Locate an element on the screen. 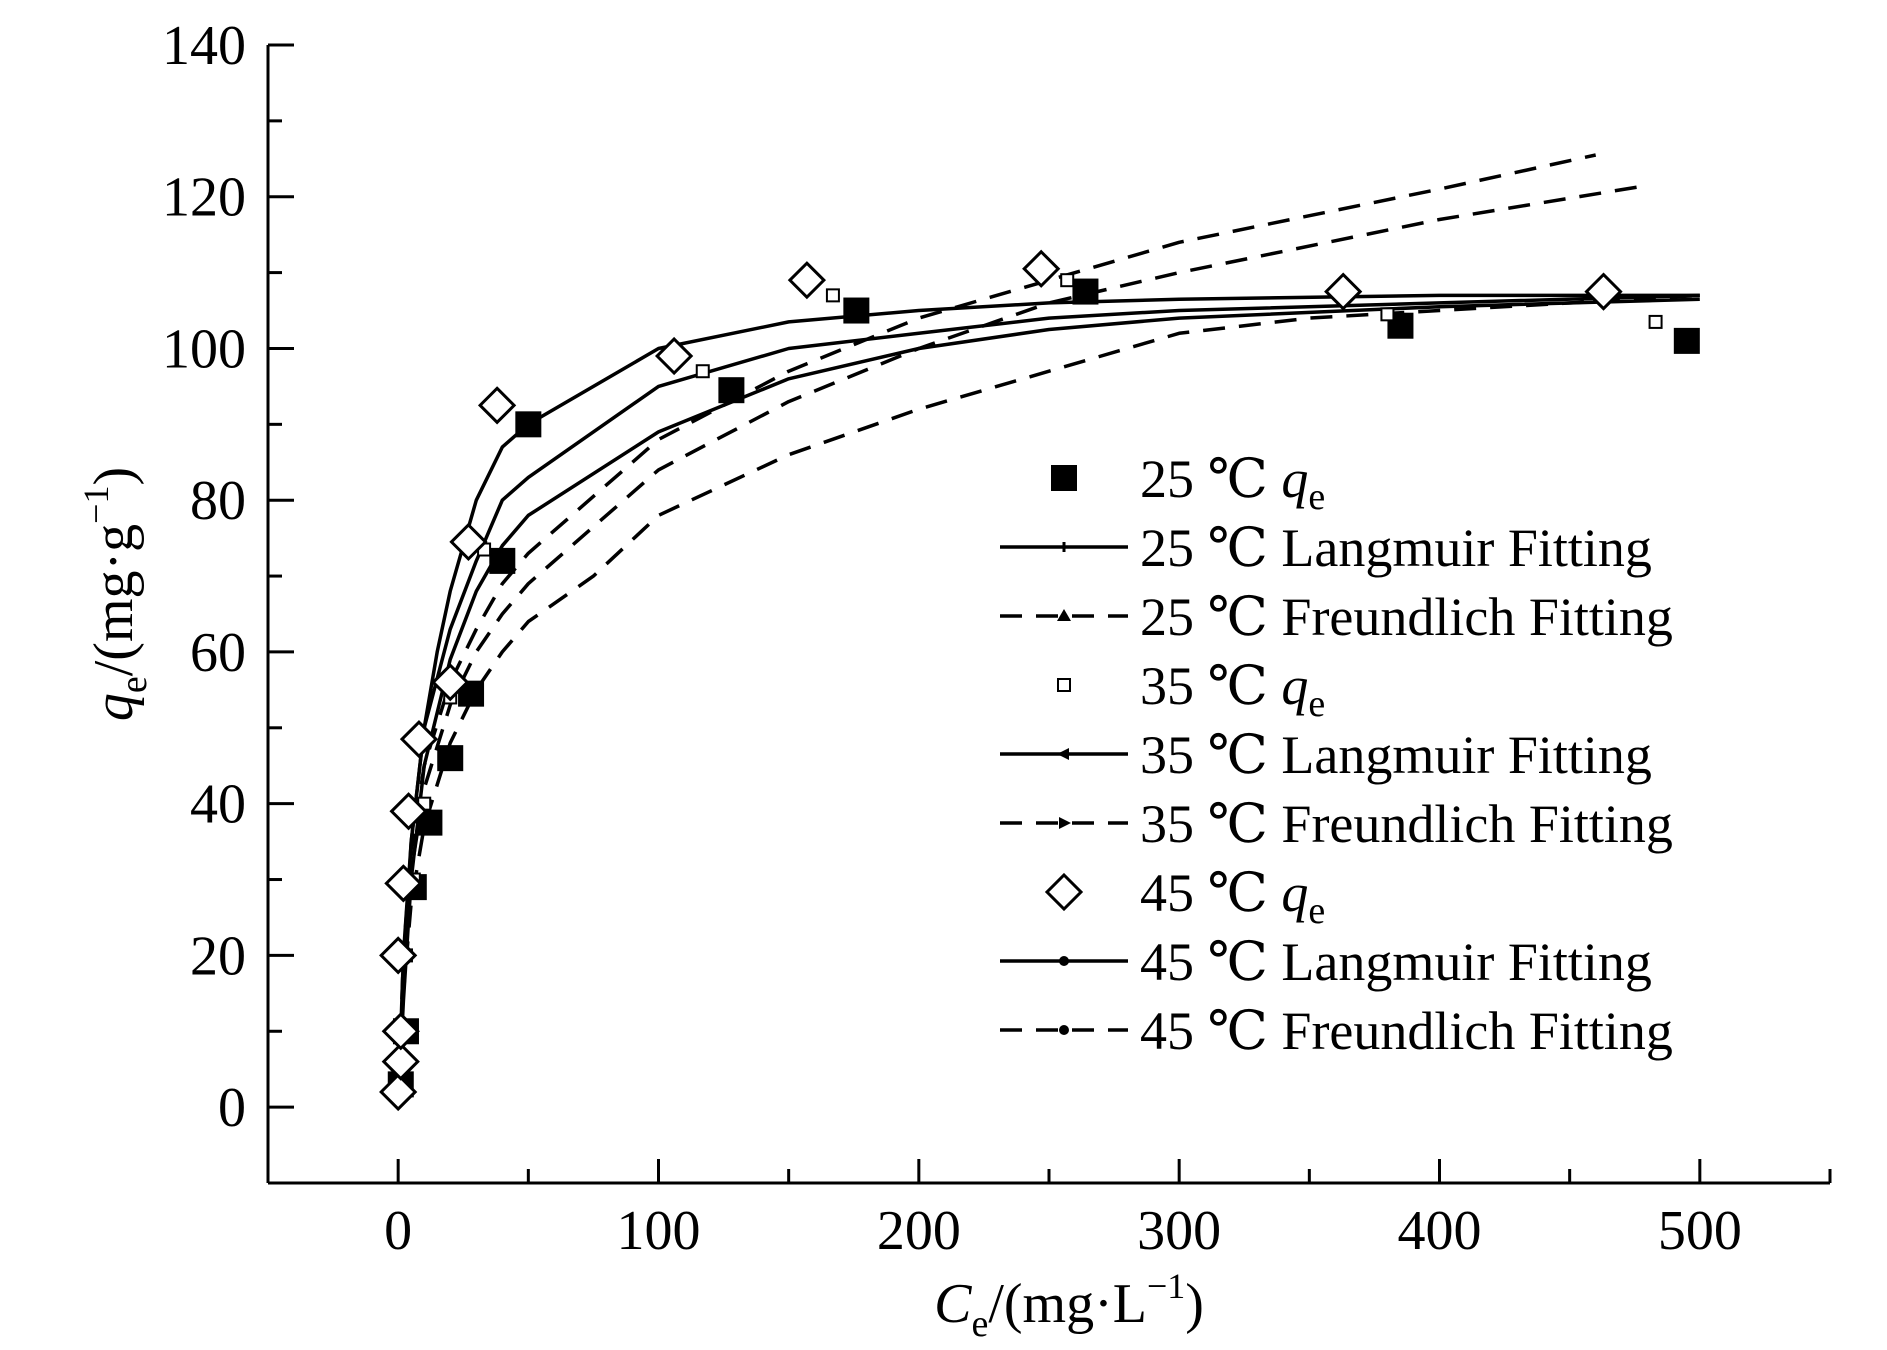 This screenshot has height=1350, width=1887. y-axis-title-unit: /(mg·g is located at coordinates (114, 600).